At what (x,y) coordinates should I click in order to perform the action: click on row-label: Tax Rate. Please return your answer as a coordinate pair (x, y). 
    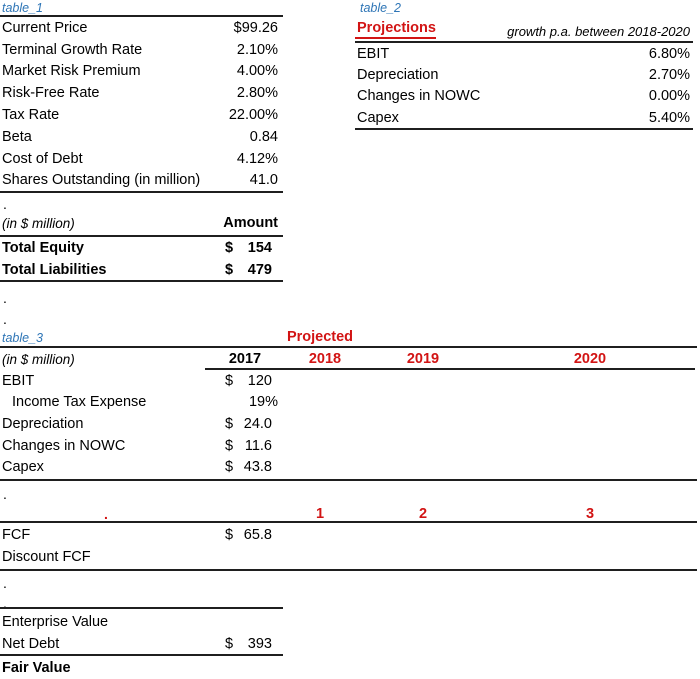
    Looking at the image, I should click on (31, 115).